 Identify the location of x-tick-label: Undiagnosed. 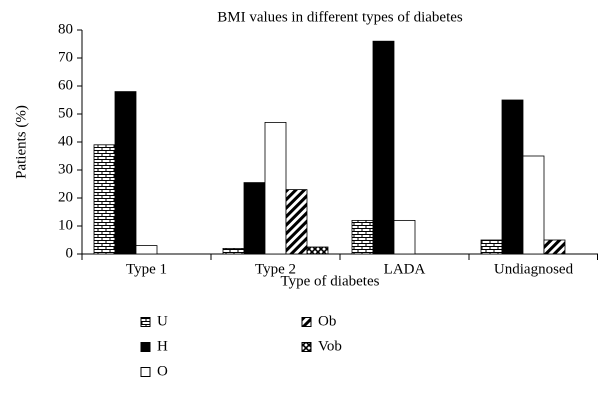
(534, 269).